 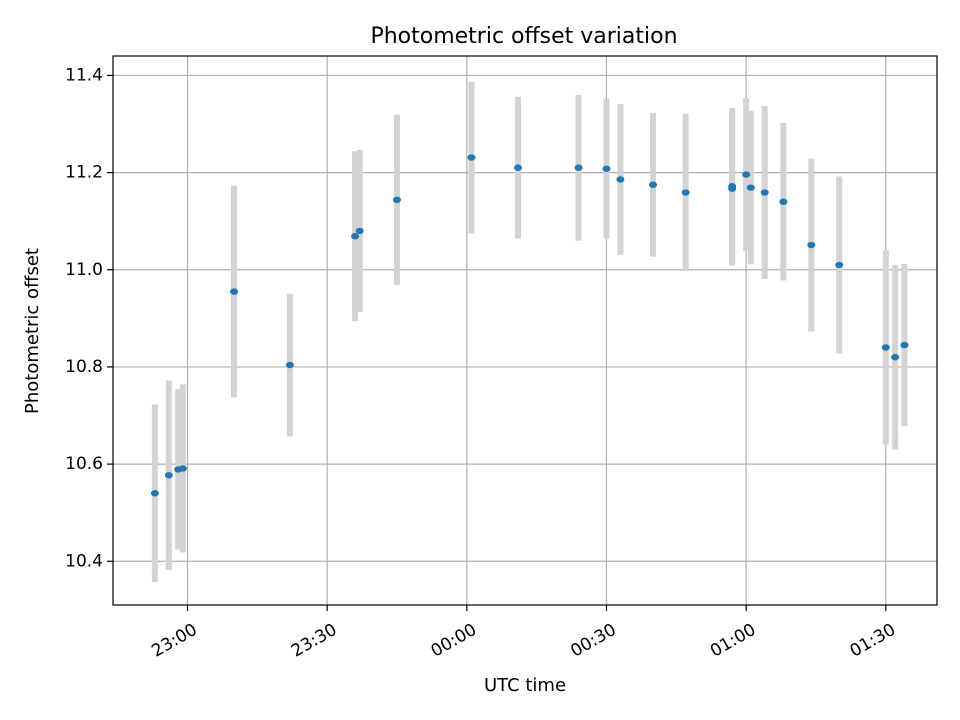 I want to click on x-tick-label: 01:00, so click(x=733, y=641).